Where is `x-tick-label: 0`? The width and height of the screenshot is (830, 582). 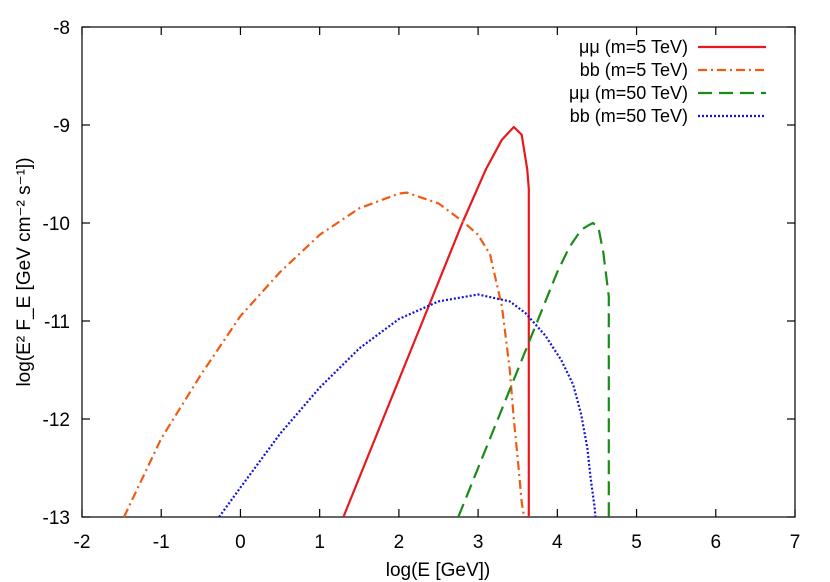
x-tick-label: 0 is located at coordinates (240, 542).